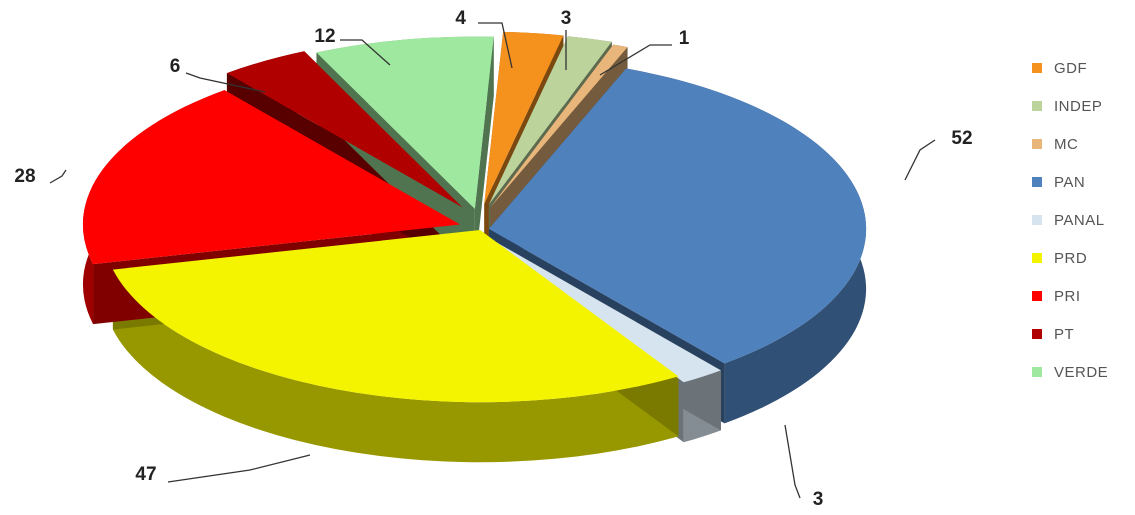 The width and height of the screenshot is (1135, 515). What do you see at coordinates (1070, 258) in the screenshot?
I see `legend-label-prd: PRD` at bounding box center [1070, 258].